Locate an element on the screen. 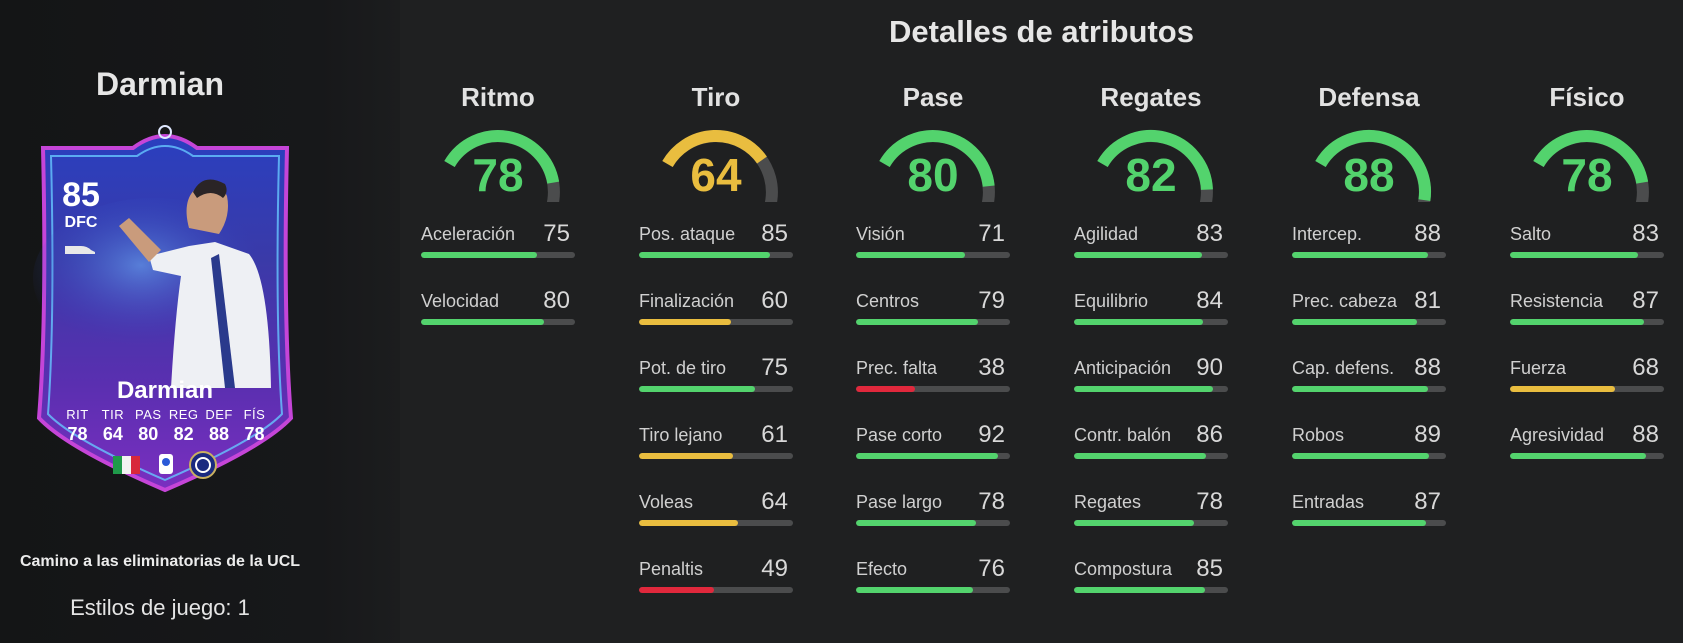  attribute-row: Contr. balón 86 is located at coordinates (1151, 446).